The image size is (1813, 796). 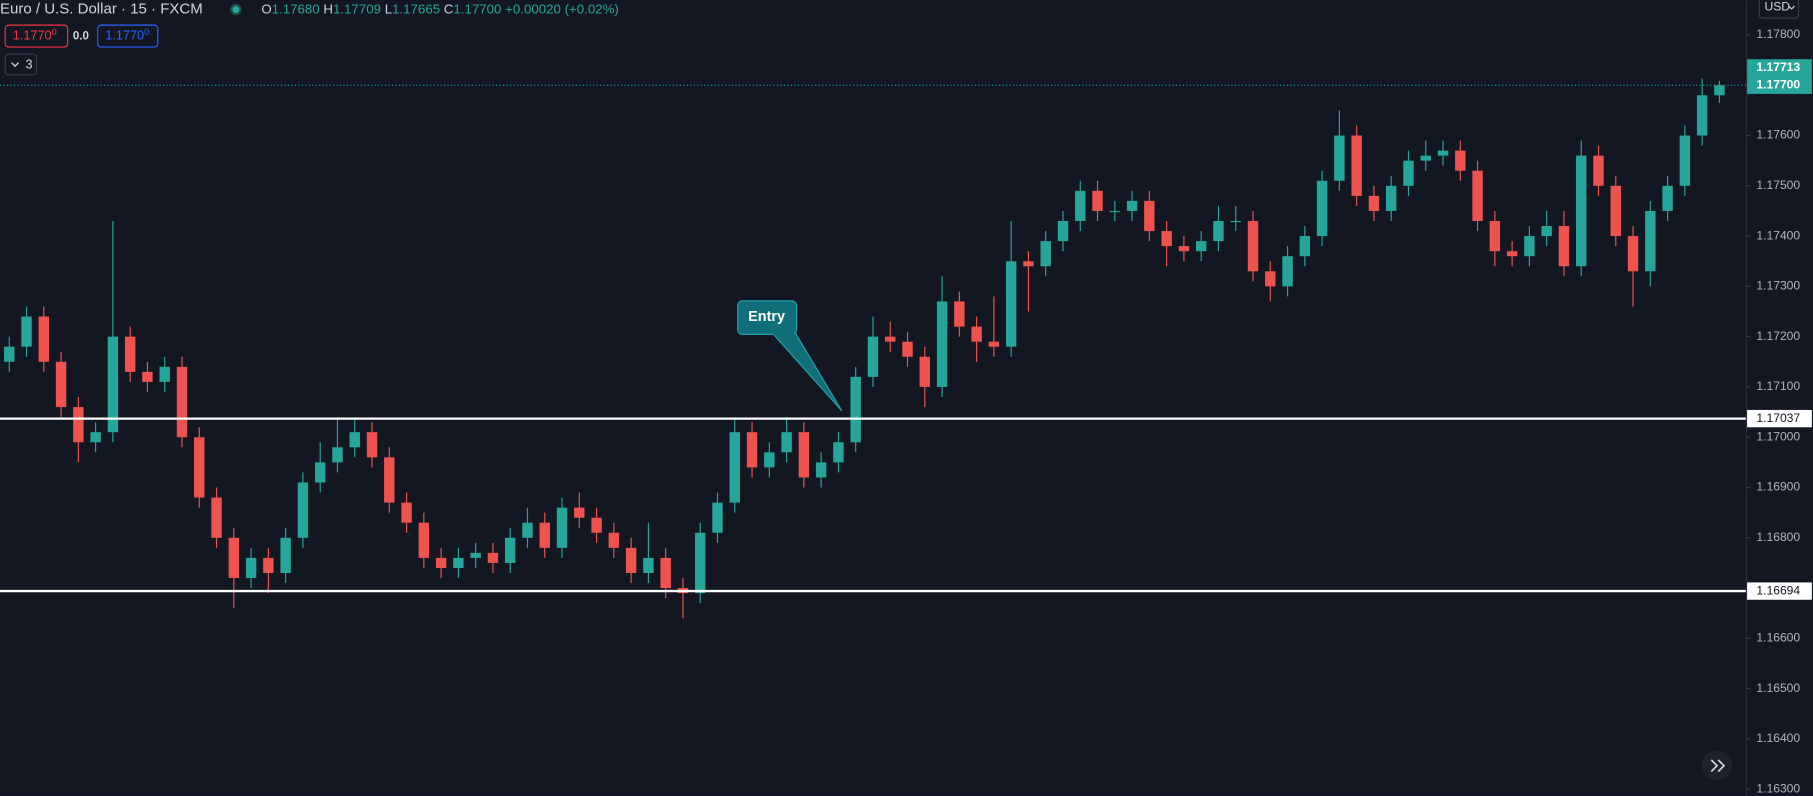 I want to click on buy-price: 1.17700, so click(x=127, y=35).